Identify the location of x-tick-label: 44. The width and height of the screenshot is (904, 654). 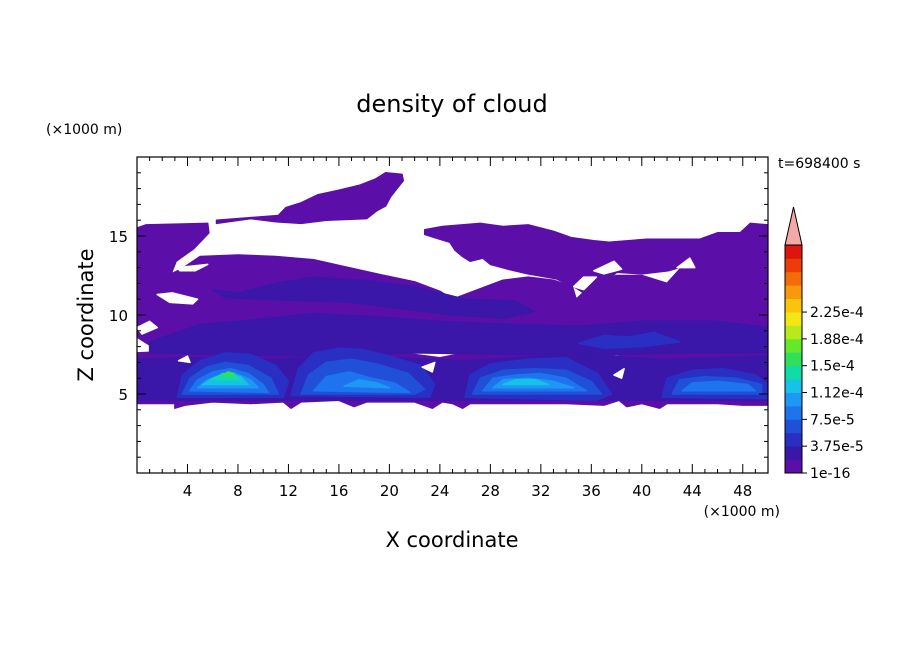
(692, 491).